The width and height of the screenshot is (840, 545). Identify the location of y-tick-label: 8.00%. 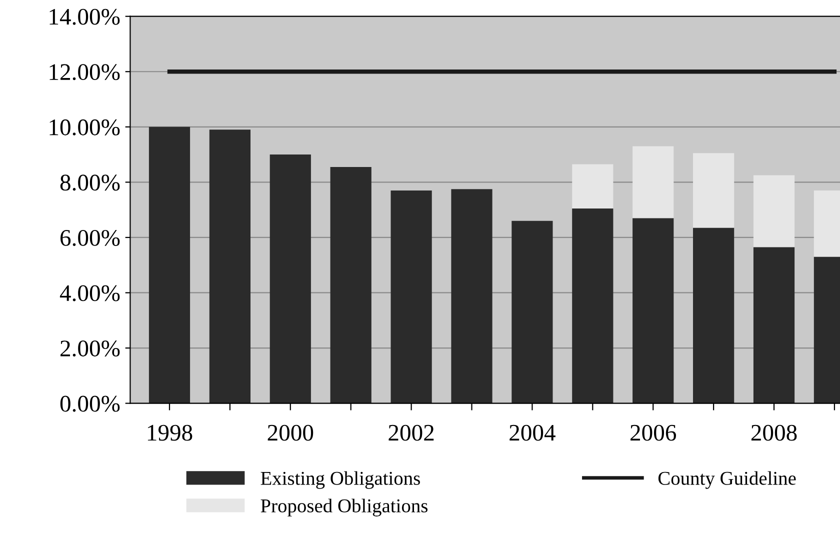
(90, 182).